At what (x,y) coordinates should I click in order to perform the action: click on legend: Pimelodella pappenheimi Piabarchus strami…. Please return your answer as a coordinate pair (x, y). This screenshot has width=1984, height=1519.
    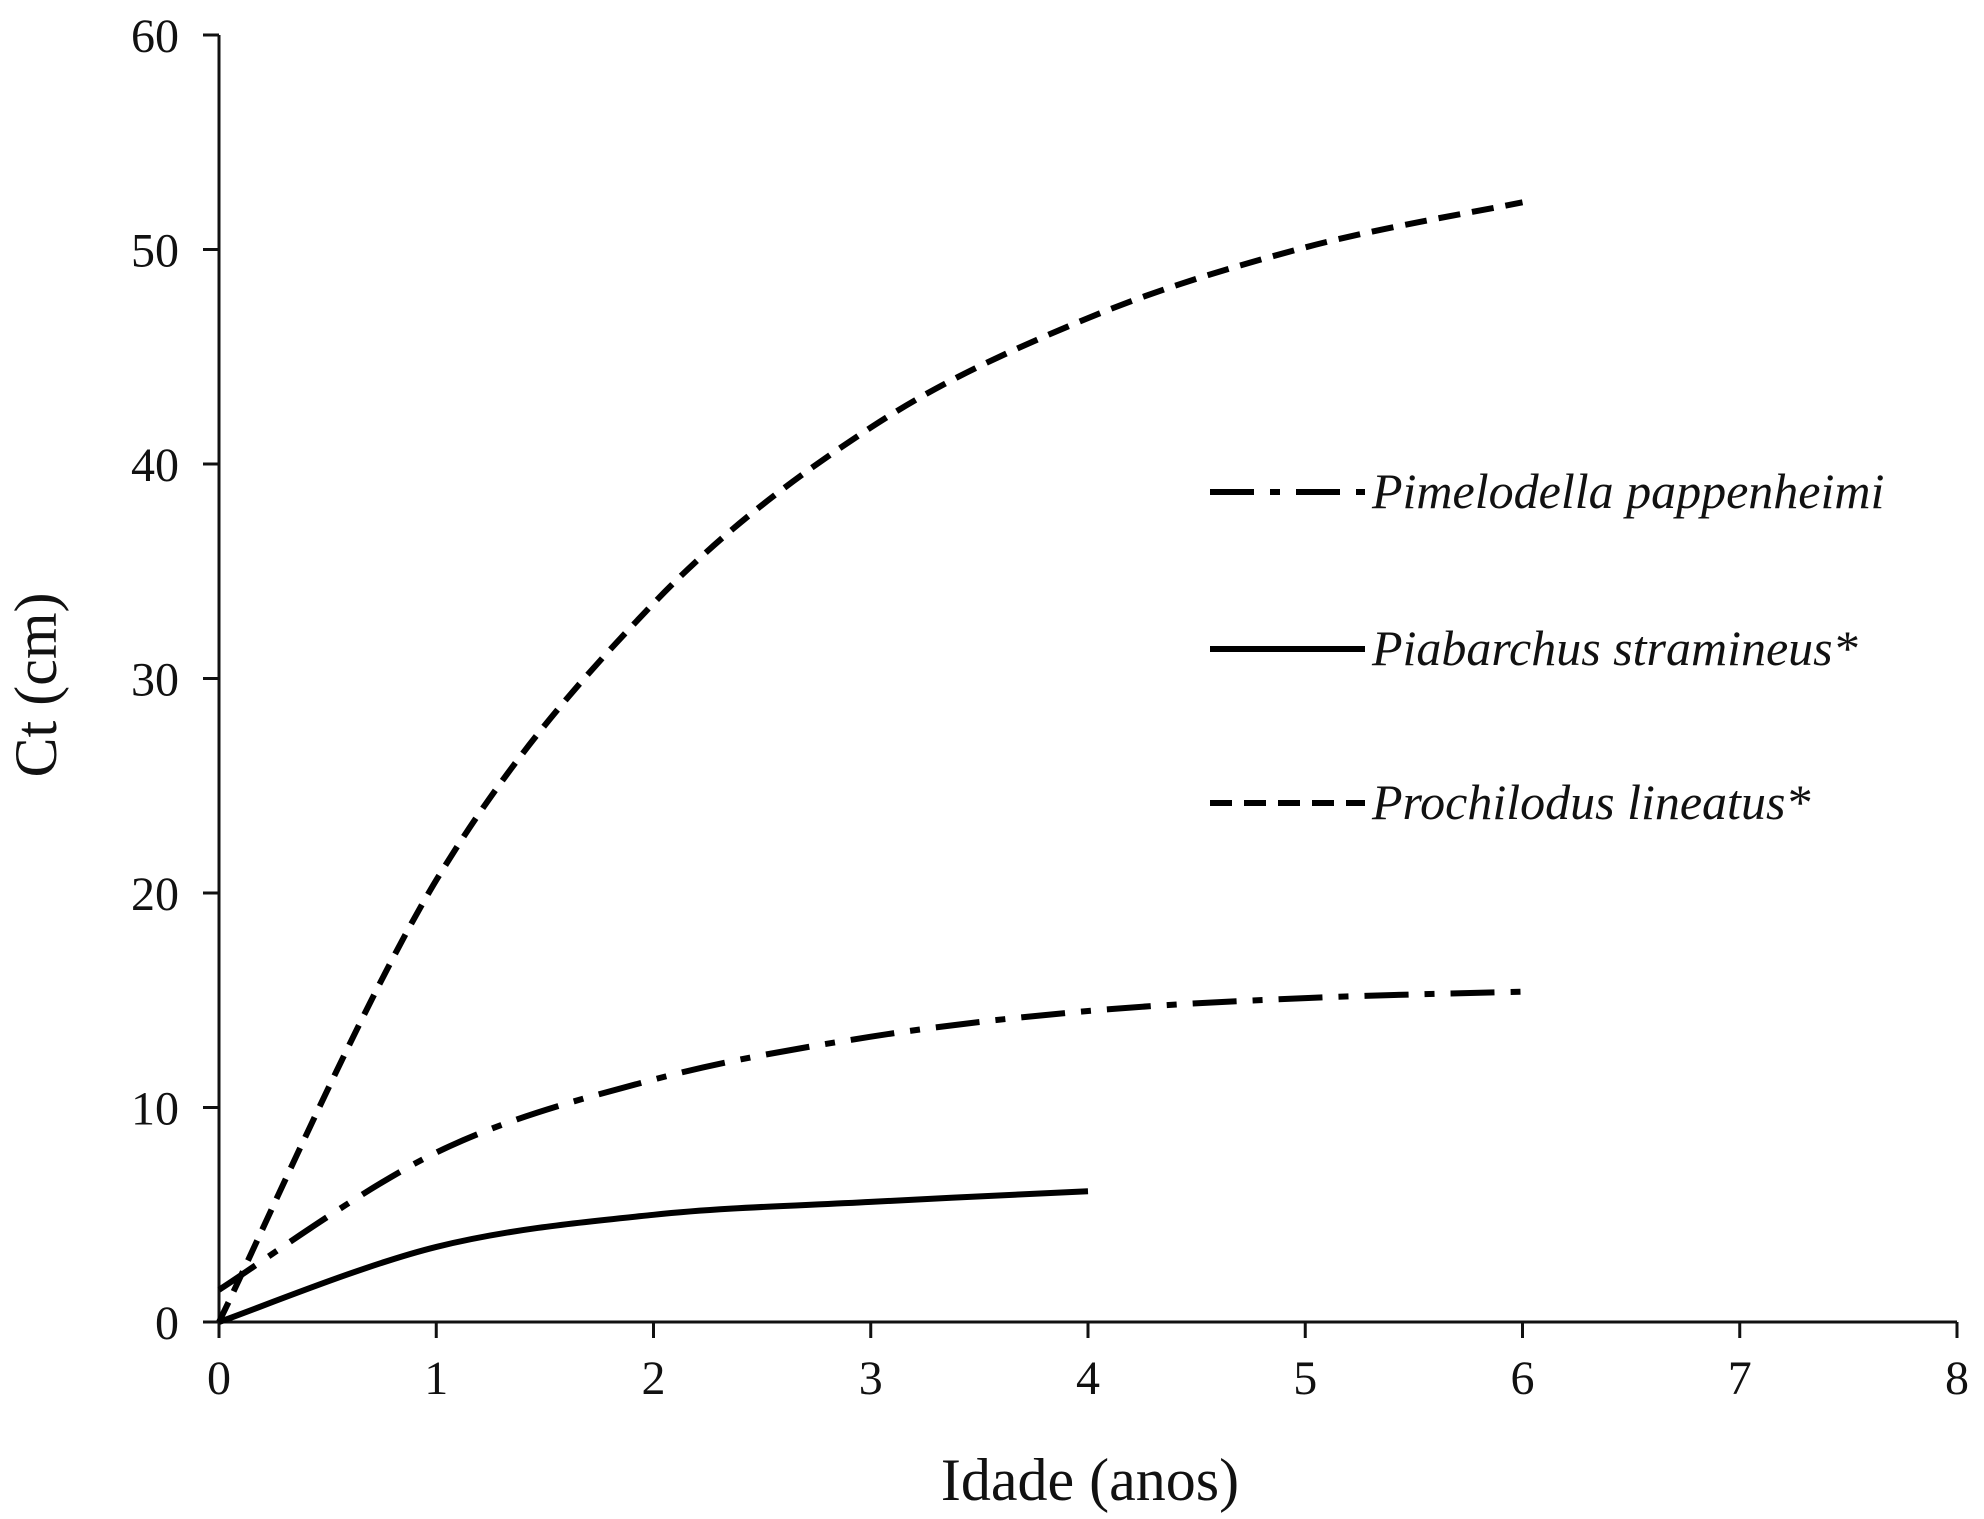
    Looking at the image, I should click on (1547, 646).